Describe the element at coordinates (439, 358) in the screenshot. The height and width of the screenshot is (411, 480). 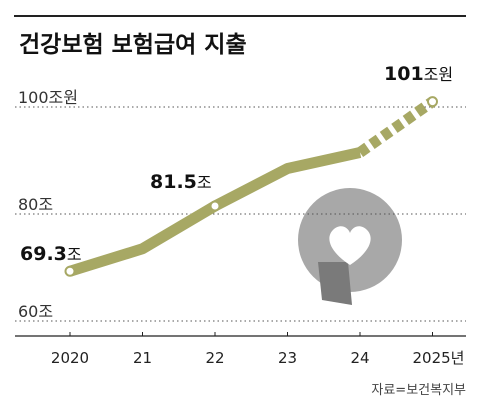
I see `x-tick-label: 2025년` at that location.